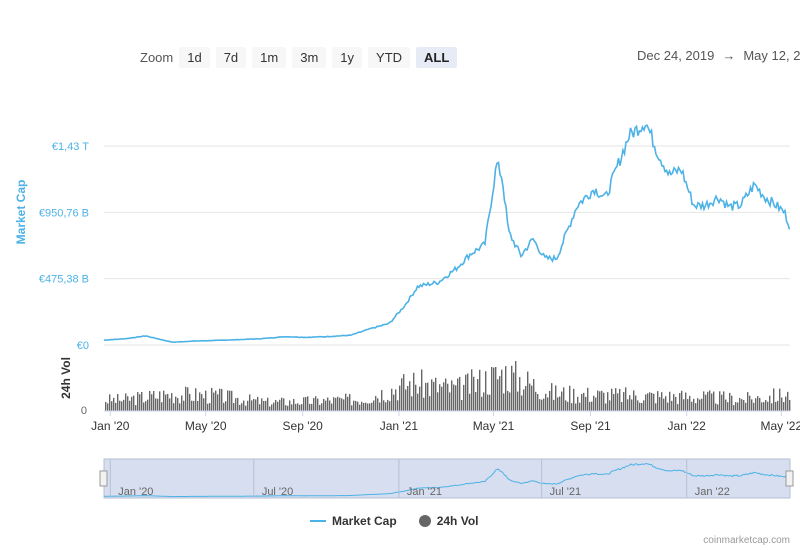 This screenshot has width=800, height=550. I want to click on navigator-handle-right, so click(789, 478).